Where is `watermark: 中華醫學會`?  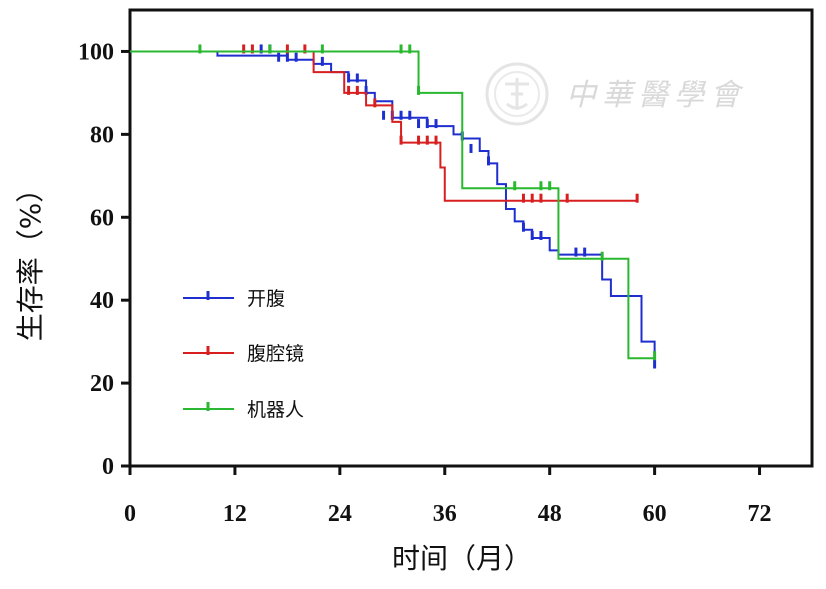
watermark: 中華醫學會 is located at coordinates (615, 94).